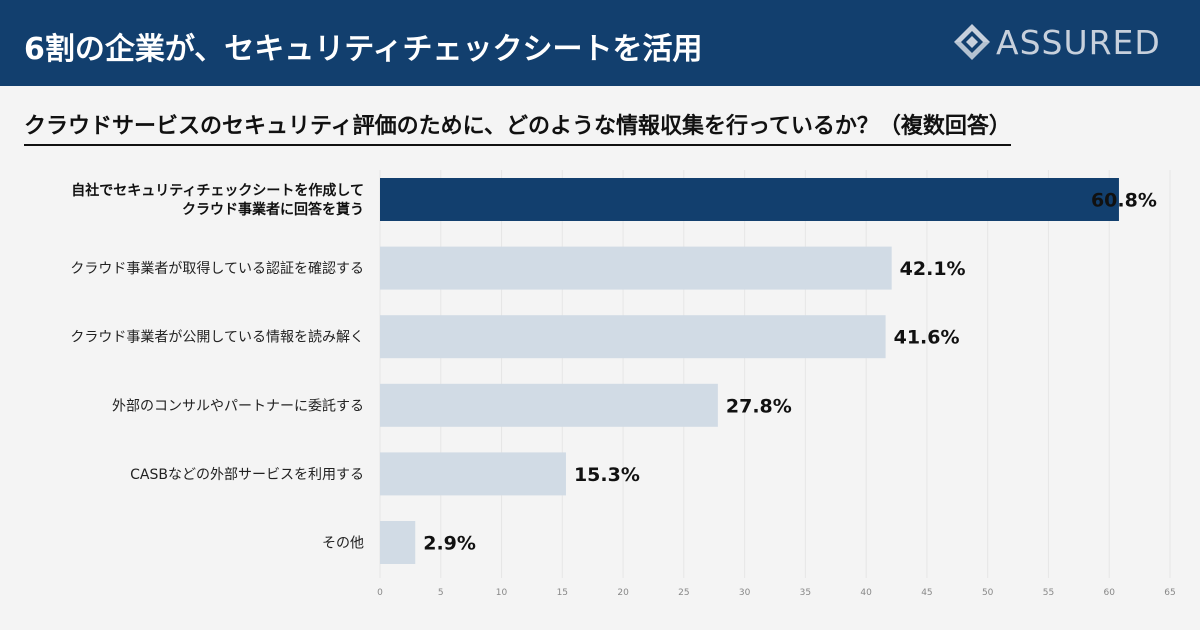 The image size is (1200, 630). I want to click on x-tick-label: 25, so click(683, 593).